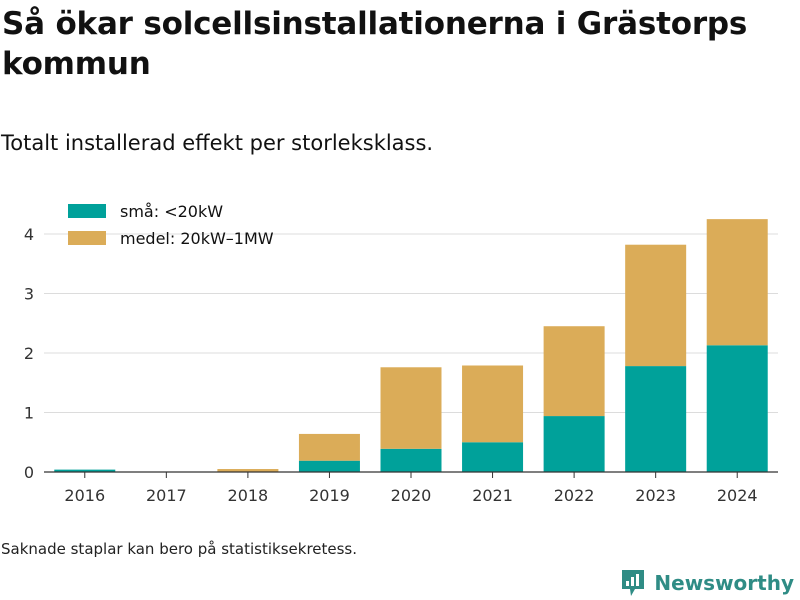 The height and width of the screenshot is (600, 800). What do you see at coordinates (724, 583) in the screenshot?
I see `brand-name: Newsworthy` at bounding box center [724, 583].